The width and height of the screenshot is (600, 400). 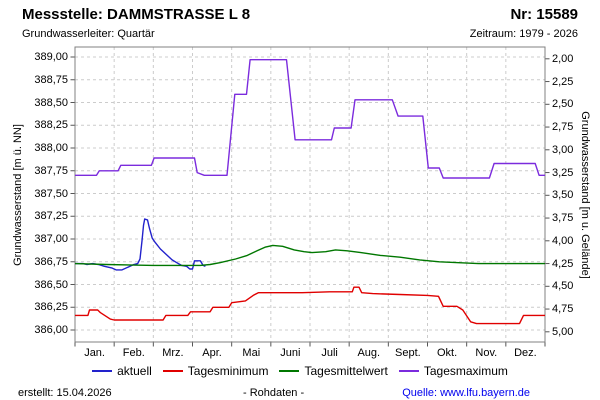 What do you see at coordinates (289, 371) in the screenshot?
I see `tagesmittelwert-line-swatch` at bounding box center [289, 371].